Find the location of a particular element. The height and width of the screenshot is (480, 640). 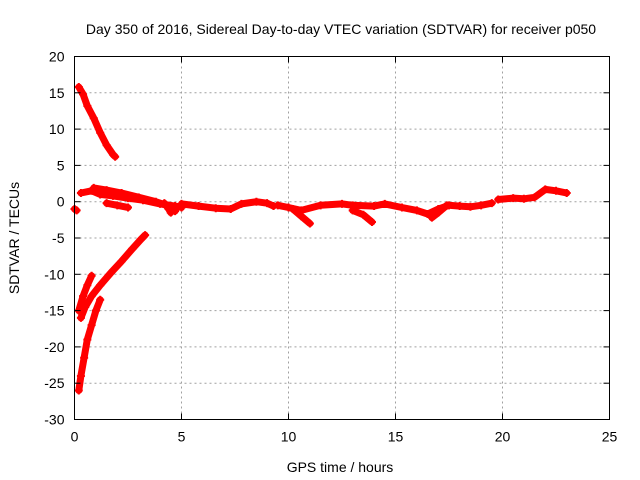

series-arc-short-rise is located at coordinates (85, 293).